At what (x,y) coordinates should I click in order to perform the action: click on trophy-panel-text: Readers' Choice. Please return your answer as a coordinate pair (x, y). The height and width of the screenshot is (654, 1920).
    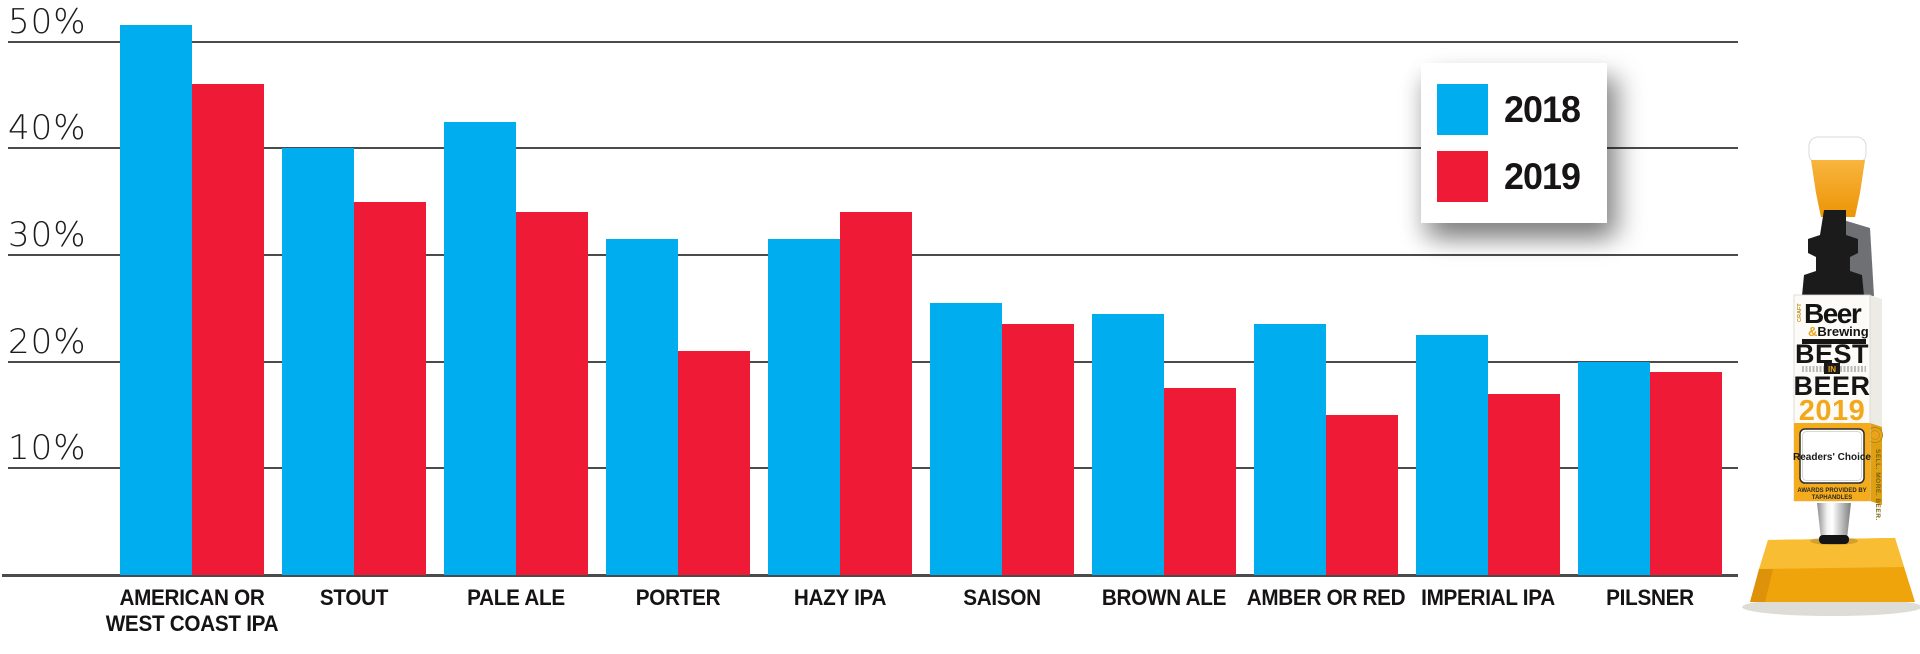
    Looking at the image, I should click on (1832, 457).